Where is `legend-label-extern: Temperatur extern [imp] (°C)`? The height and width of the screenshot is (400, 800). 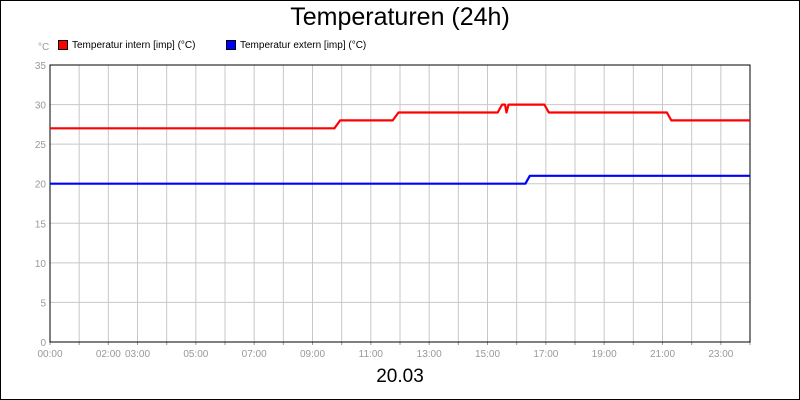 legend-label-extern: Temperatur extern [imp] (°C) is located at coordinates (303, 45).